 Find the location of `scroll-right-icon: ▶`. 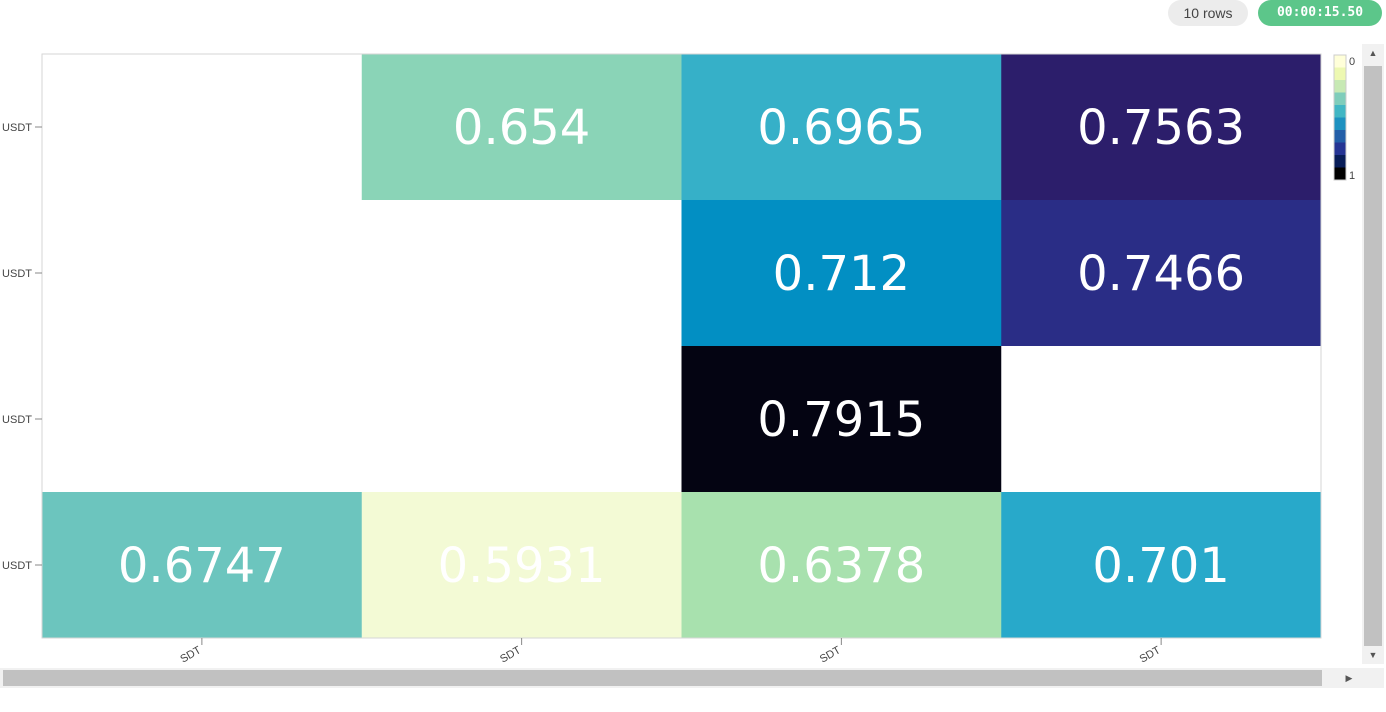

scroll-right-icon: ▶ is located at coordinates (1349, 678).